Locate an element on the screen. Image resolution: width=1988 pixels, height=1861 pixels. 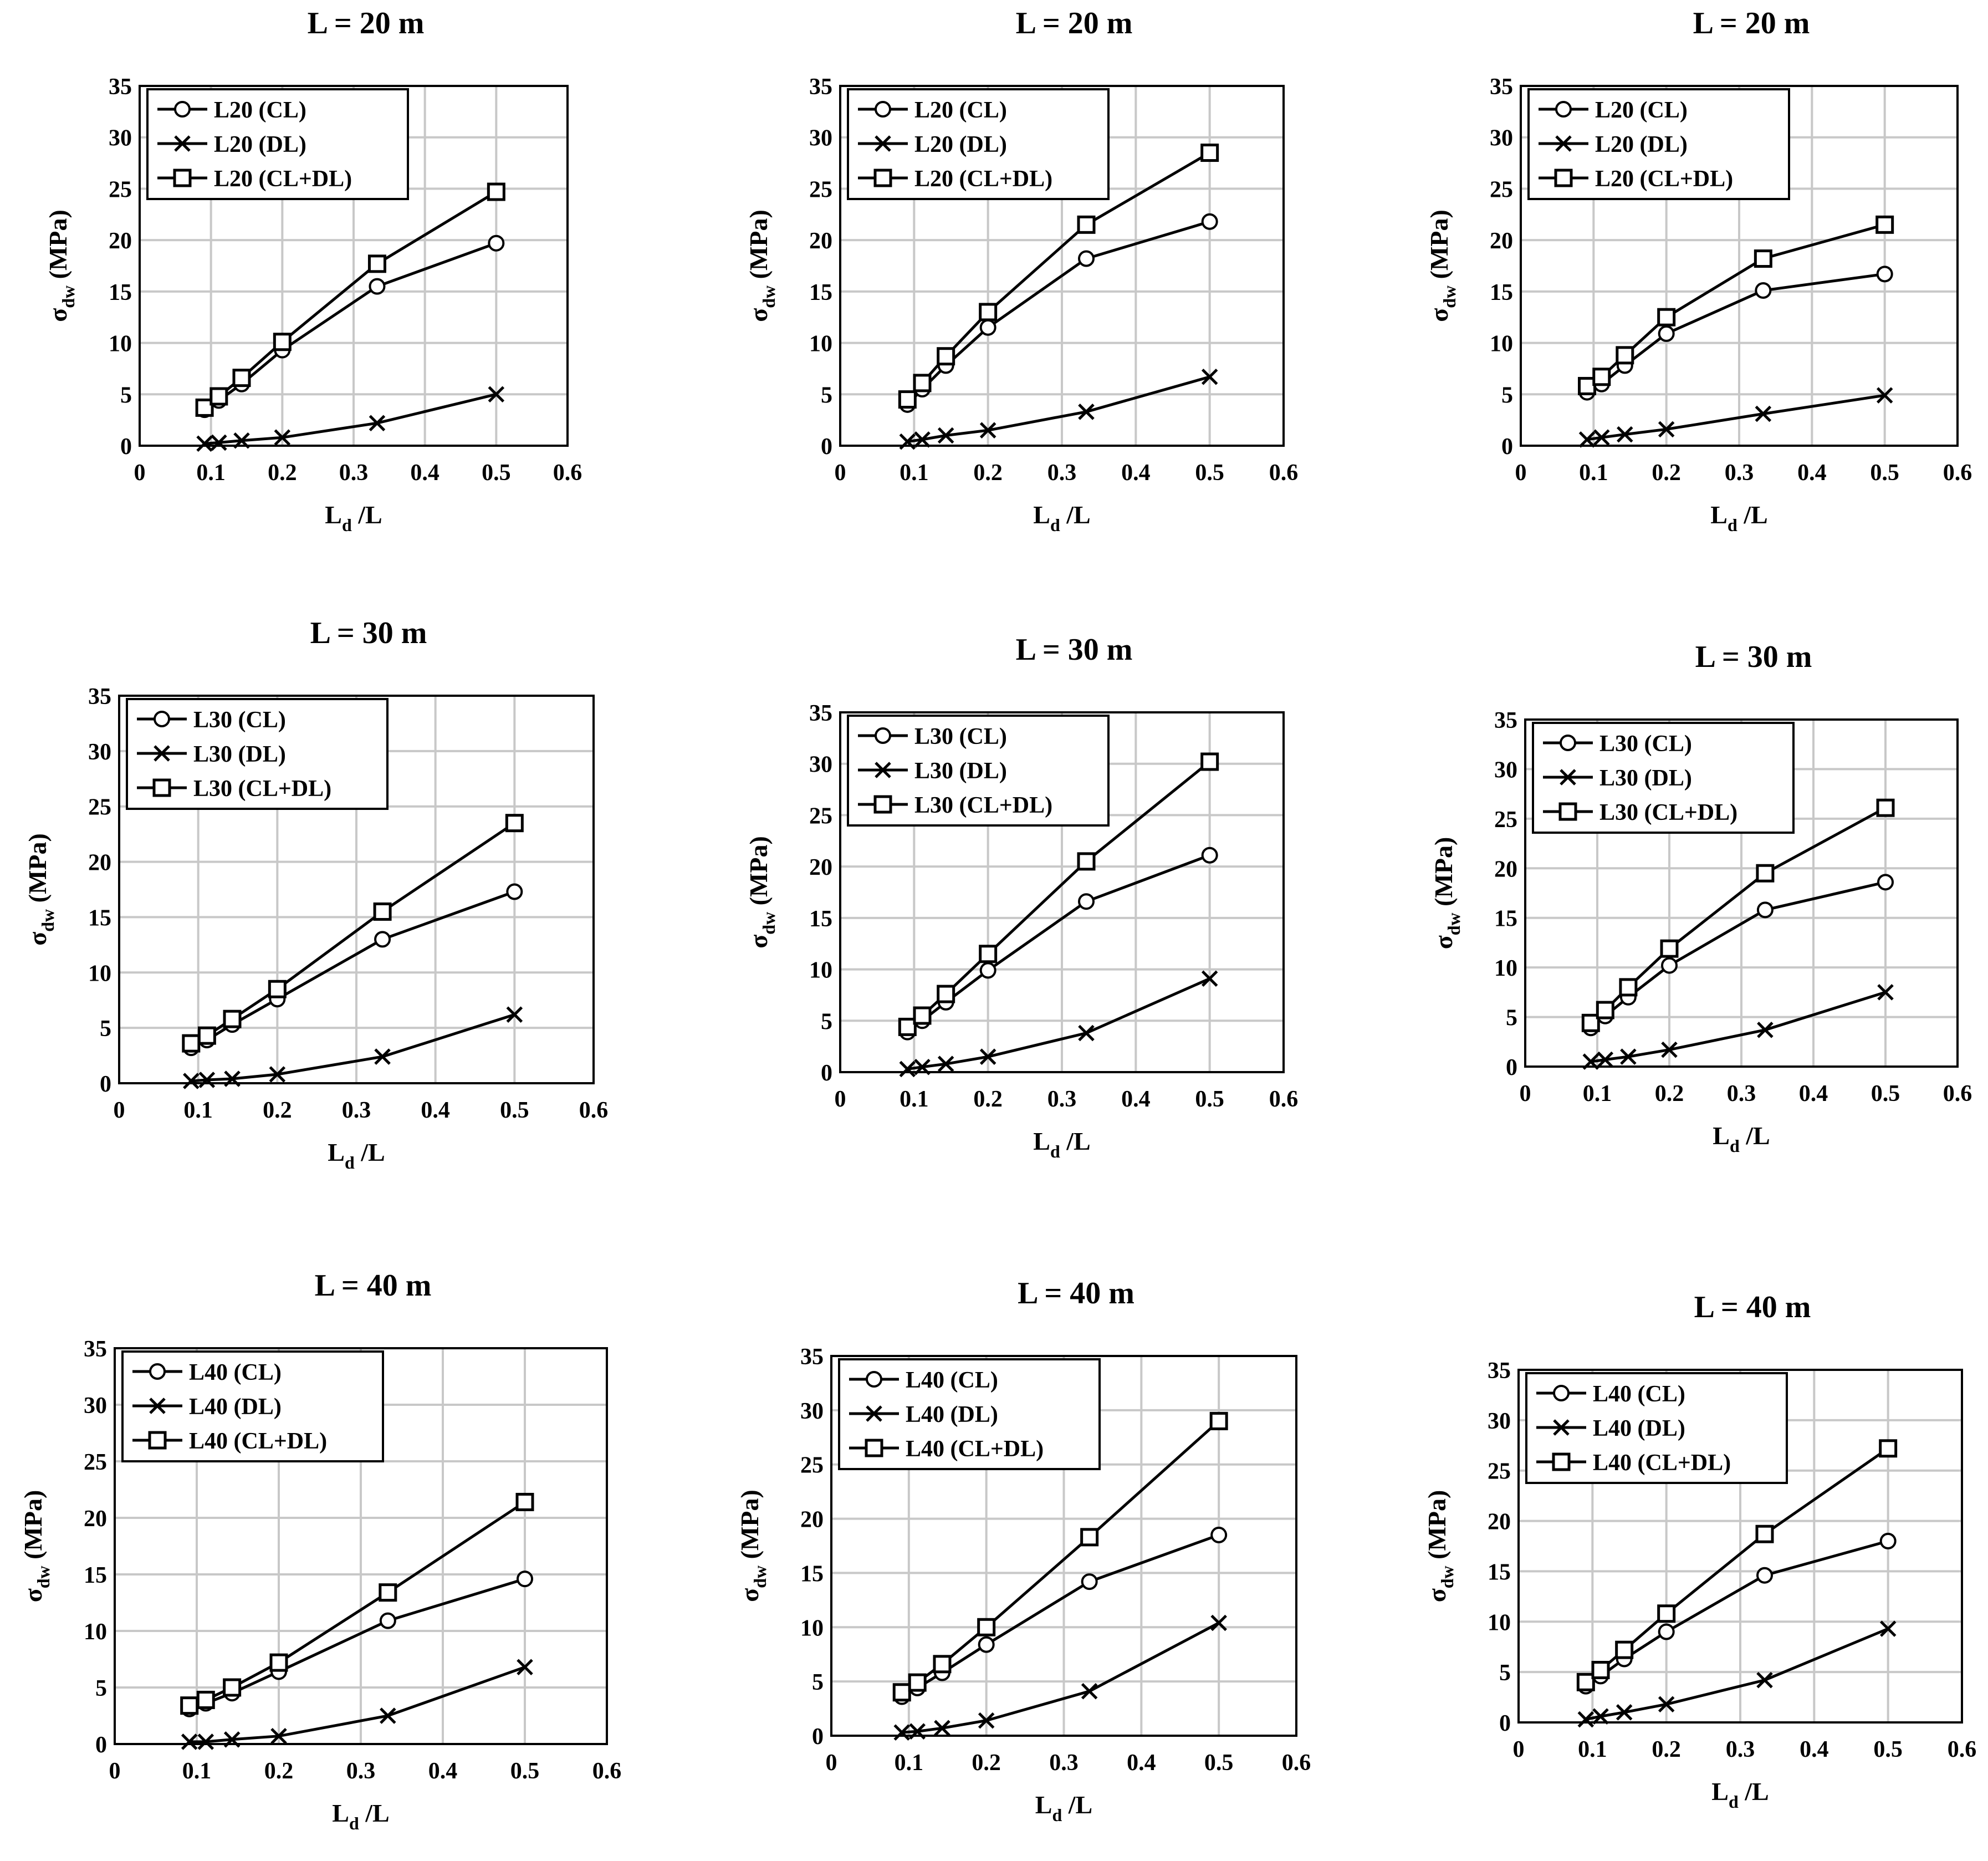
legend-label: L40 (DL) is located at coordinates (236, 1407).